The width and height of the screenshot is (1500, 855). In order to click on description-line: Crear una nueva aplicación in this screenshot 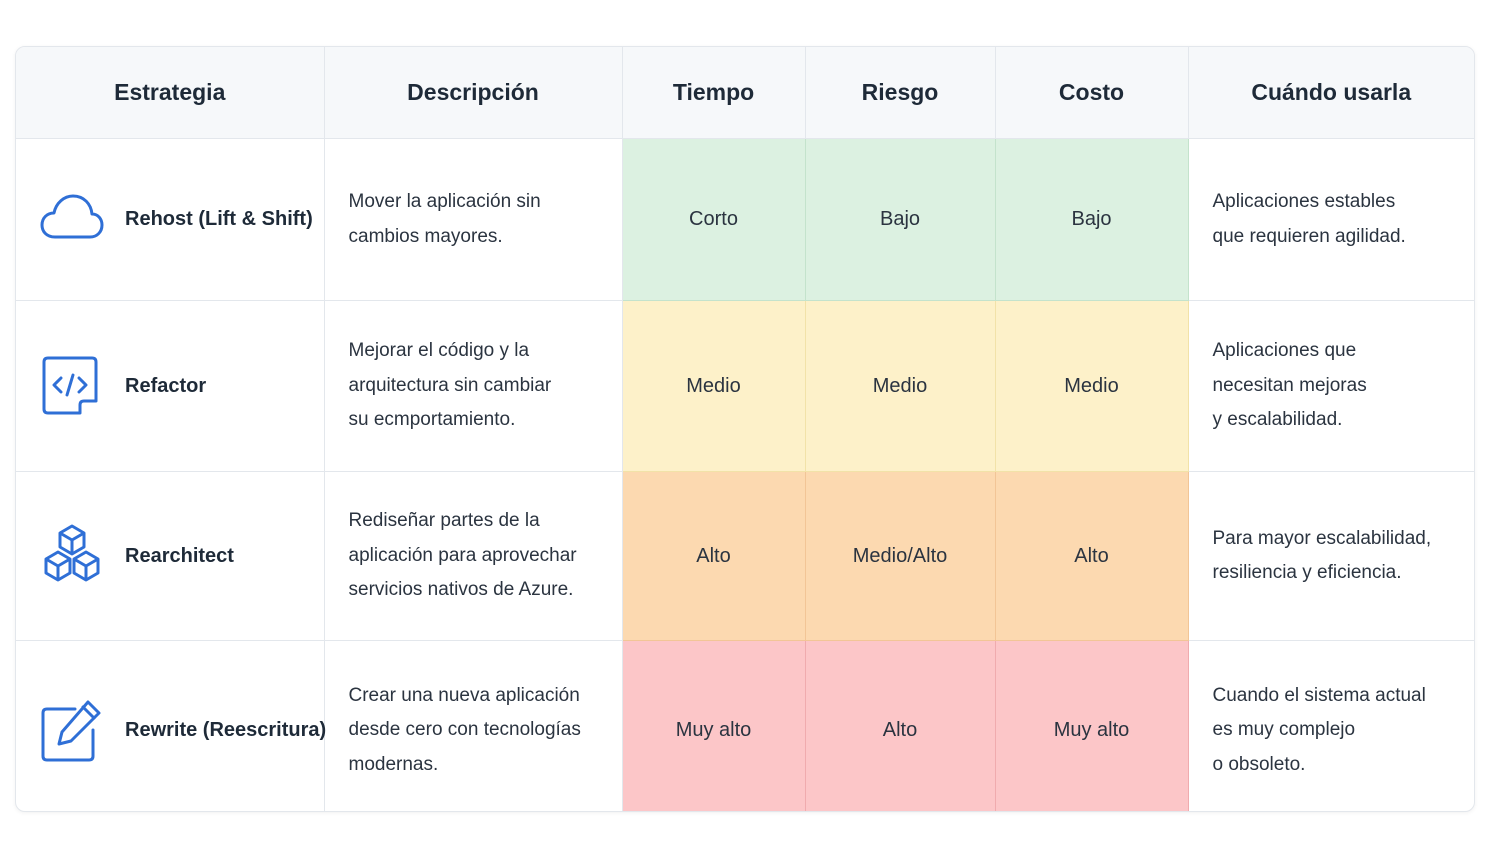, I will do `click(464, 695)`.